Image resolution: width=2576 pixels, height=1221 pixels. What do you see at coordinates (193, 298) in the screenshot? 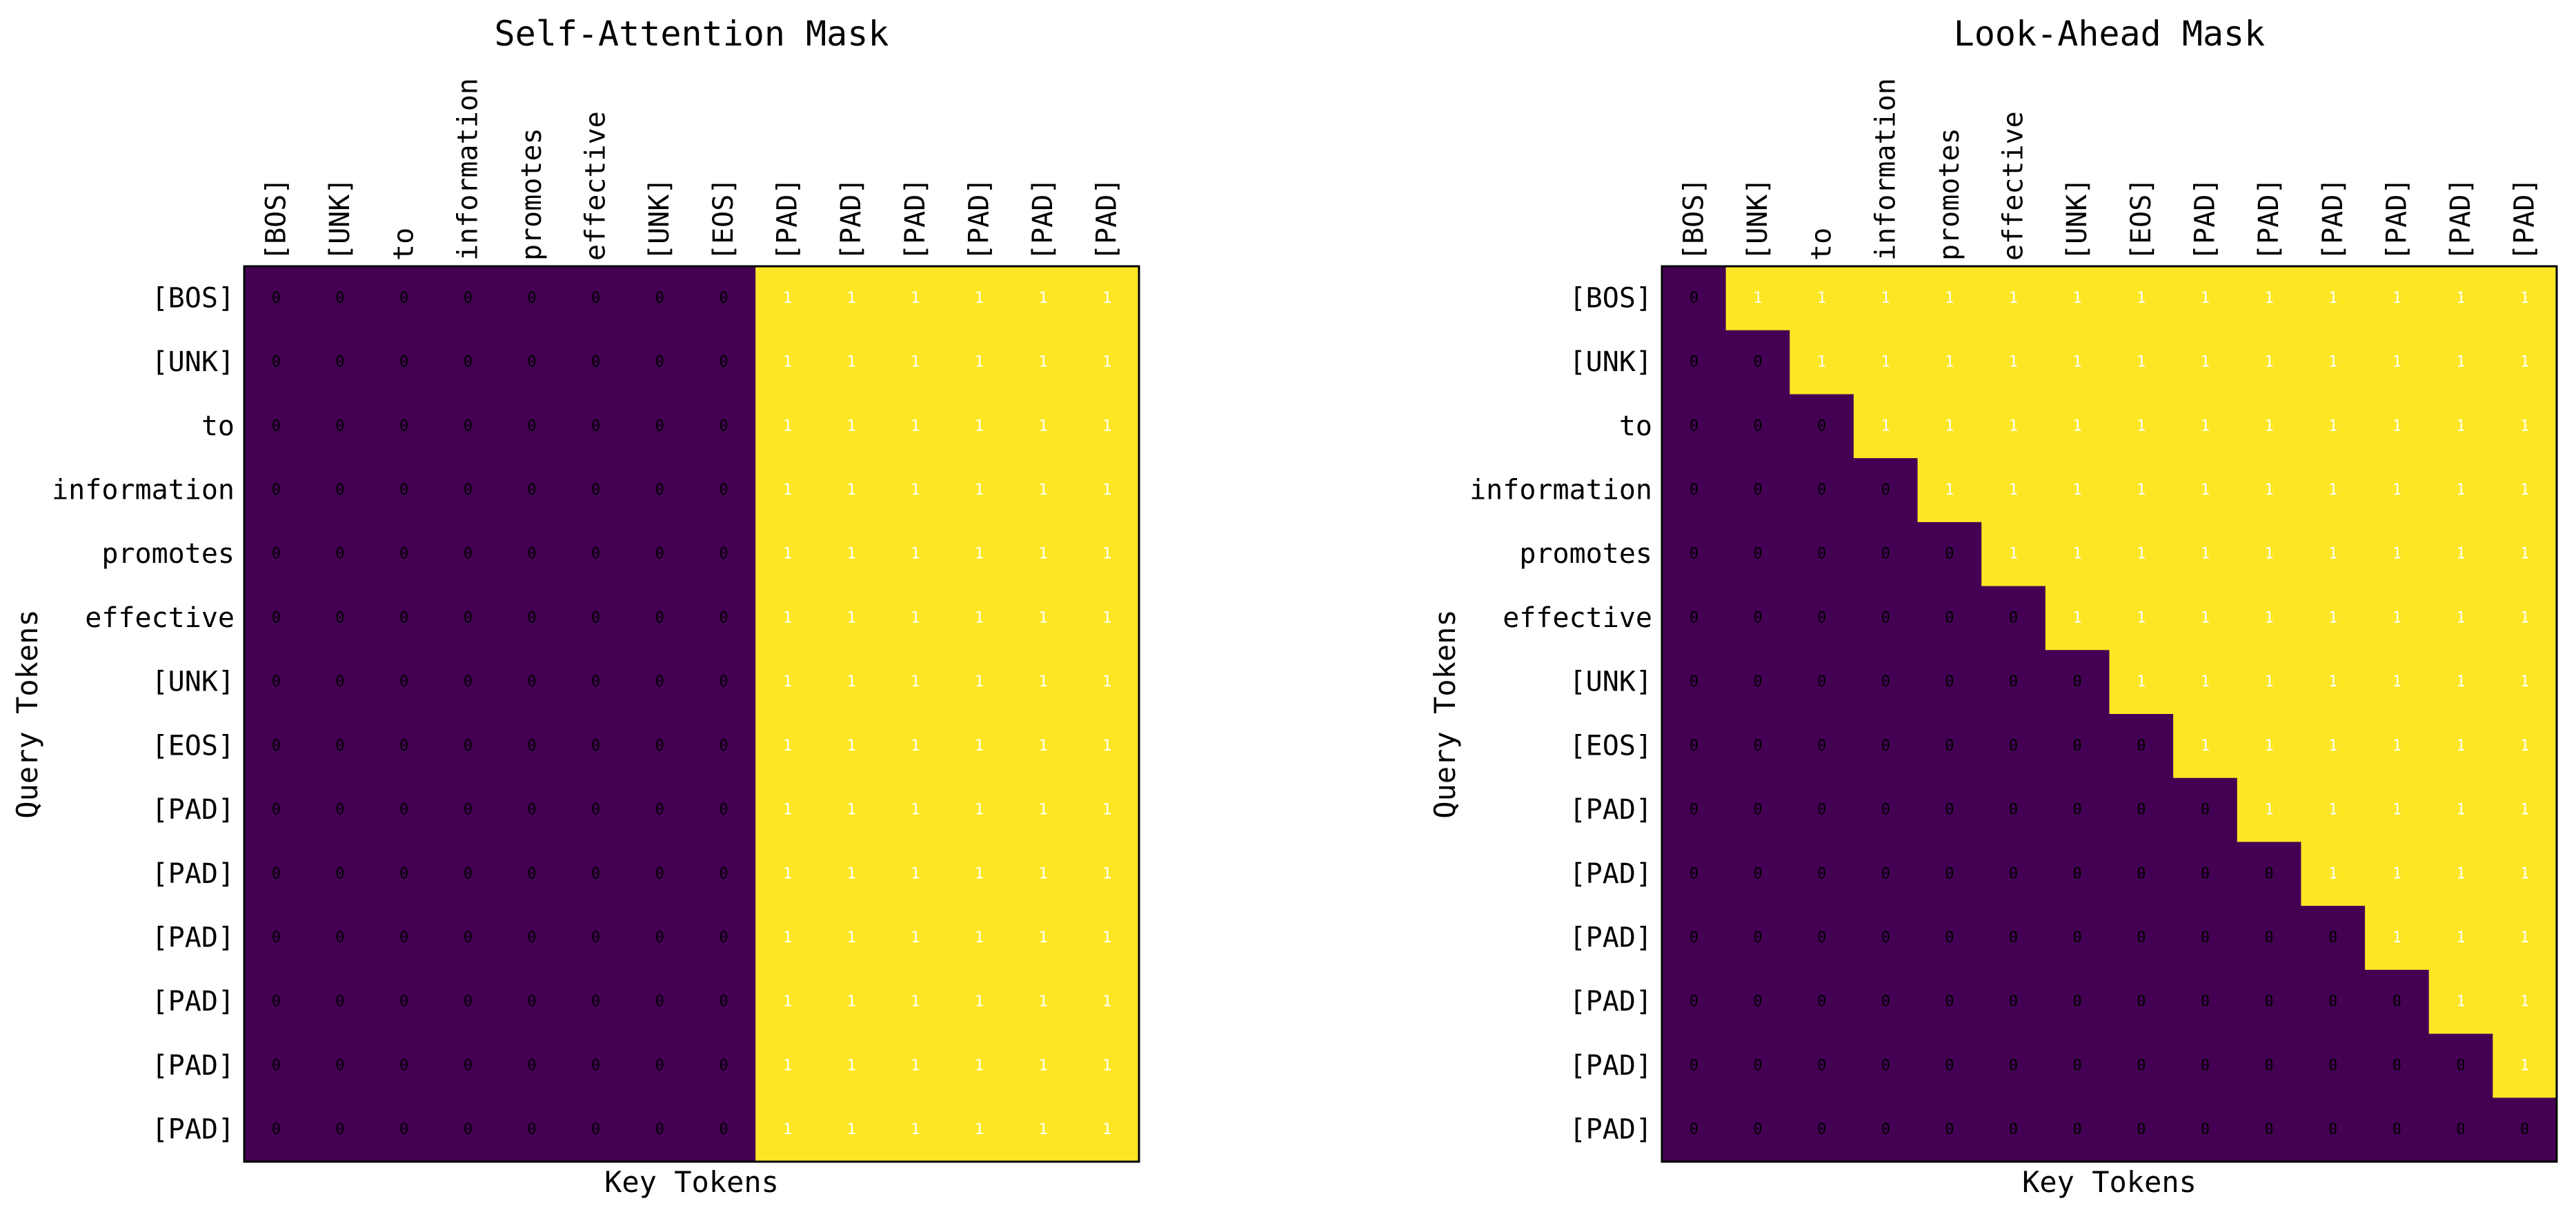
I see `y-tick-label: [BOS]` at bounding box center [193, 298].